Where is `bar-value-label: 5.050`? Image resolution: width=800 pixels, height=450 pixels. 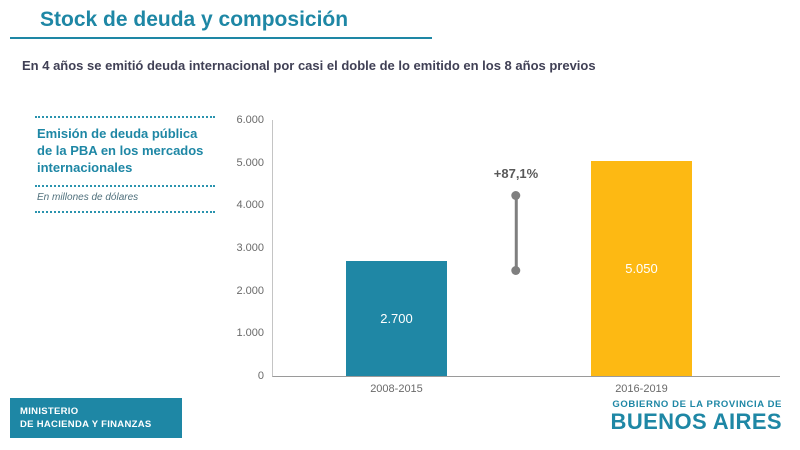 bar-value-label: 5.050 is located at coordinates (641, 268).